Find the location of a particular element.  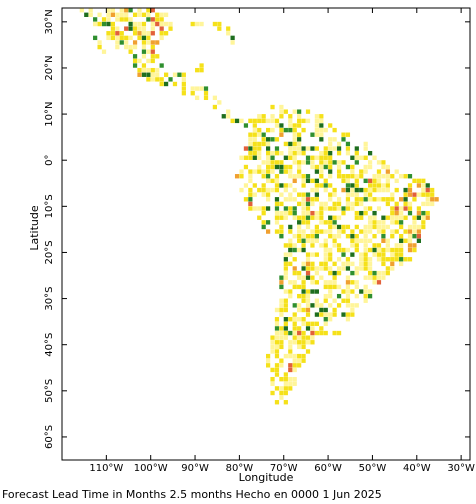

x-axis-title: Longitude is located at coordinates (266, 477).